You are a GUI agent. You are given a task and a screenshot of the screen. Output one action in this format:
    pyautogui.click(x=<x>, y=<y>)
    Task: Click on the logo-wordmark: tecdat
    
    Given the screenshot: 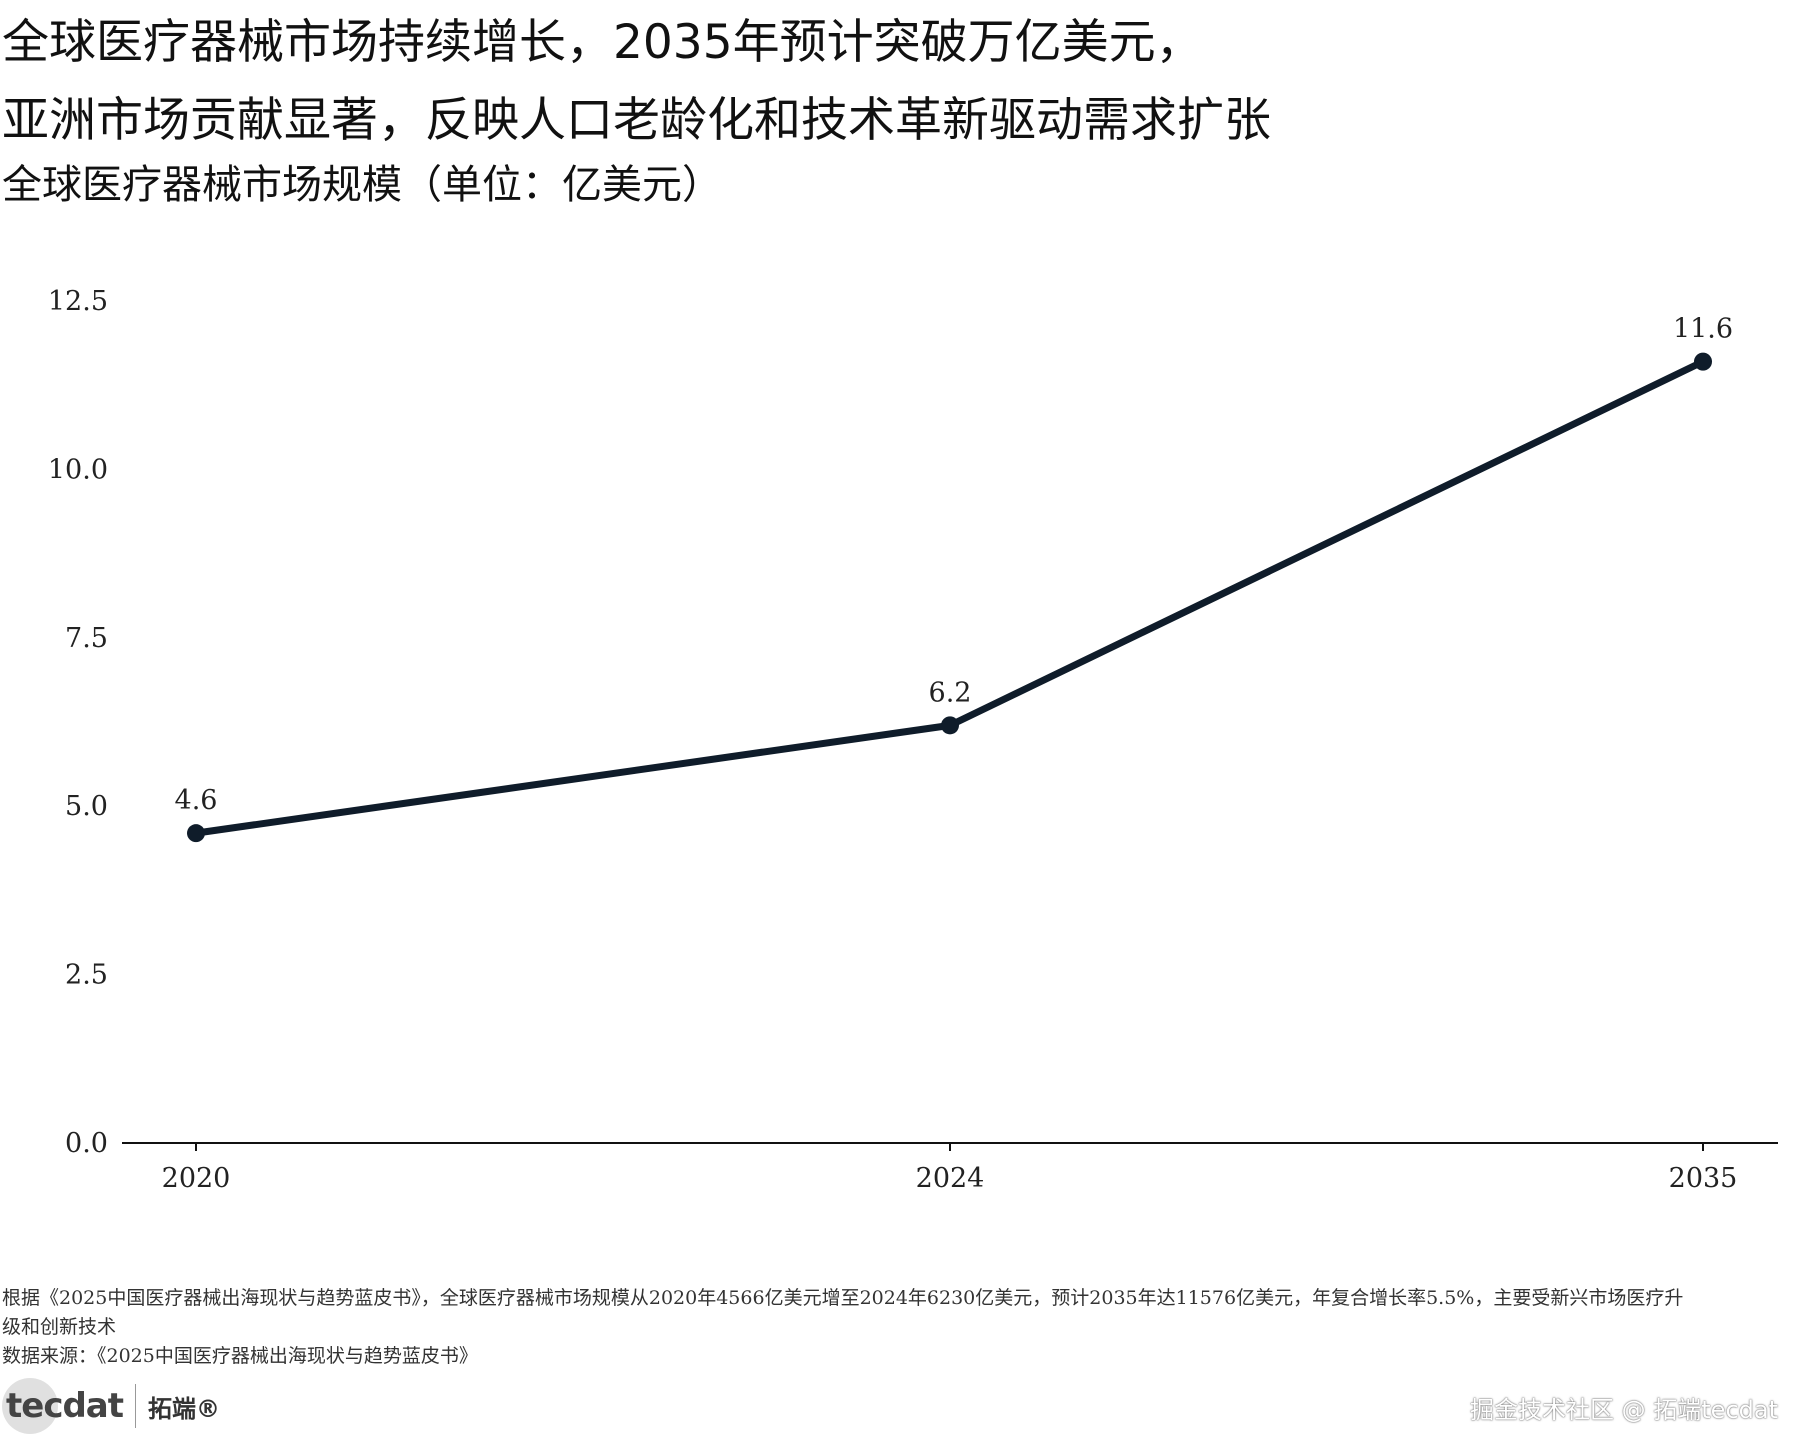 What is the action you would take?
    pyautogui.click(x=62, y=1406)
    